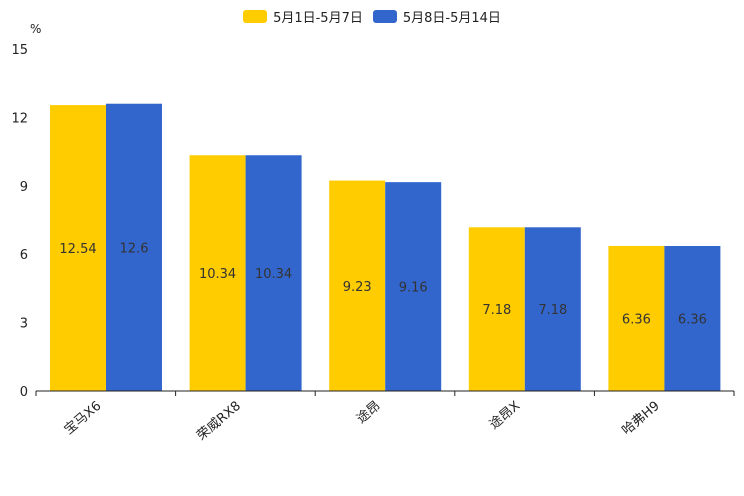 The height and width of the screenshot is (496, 744). I want to click on legend-label-series-2: 5月8日-5月14日, so click(451, 18).